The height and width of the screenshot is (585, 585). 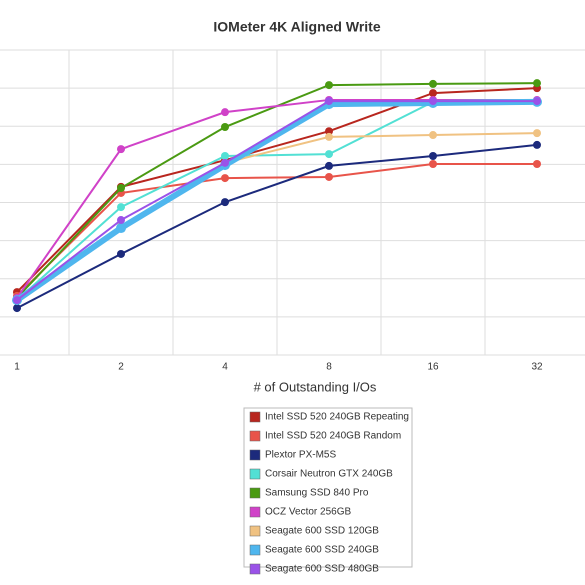 I want to click on x-tick-label: 2, so click(x=121, y=367).